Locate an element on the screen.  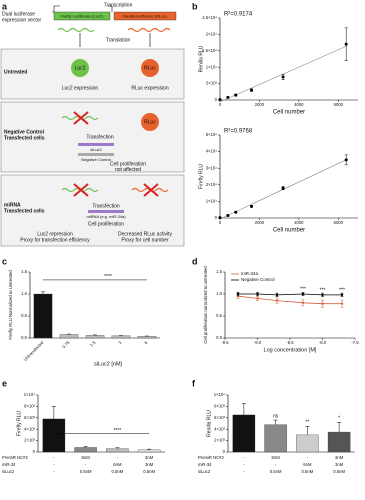
condition-name: siLuc2 is located at coordinates (204, 471).